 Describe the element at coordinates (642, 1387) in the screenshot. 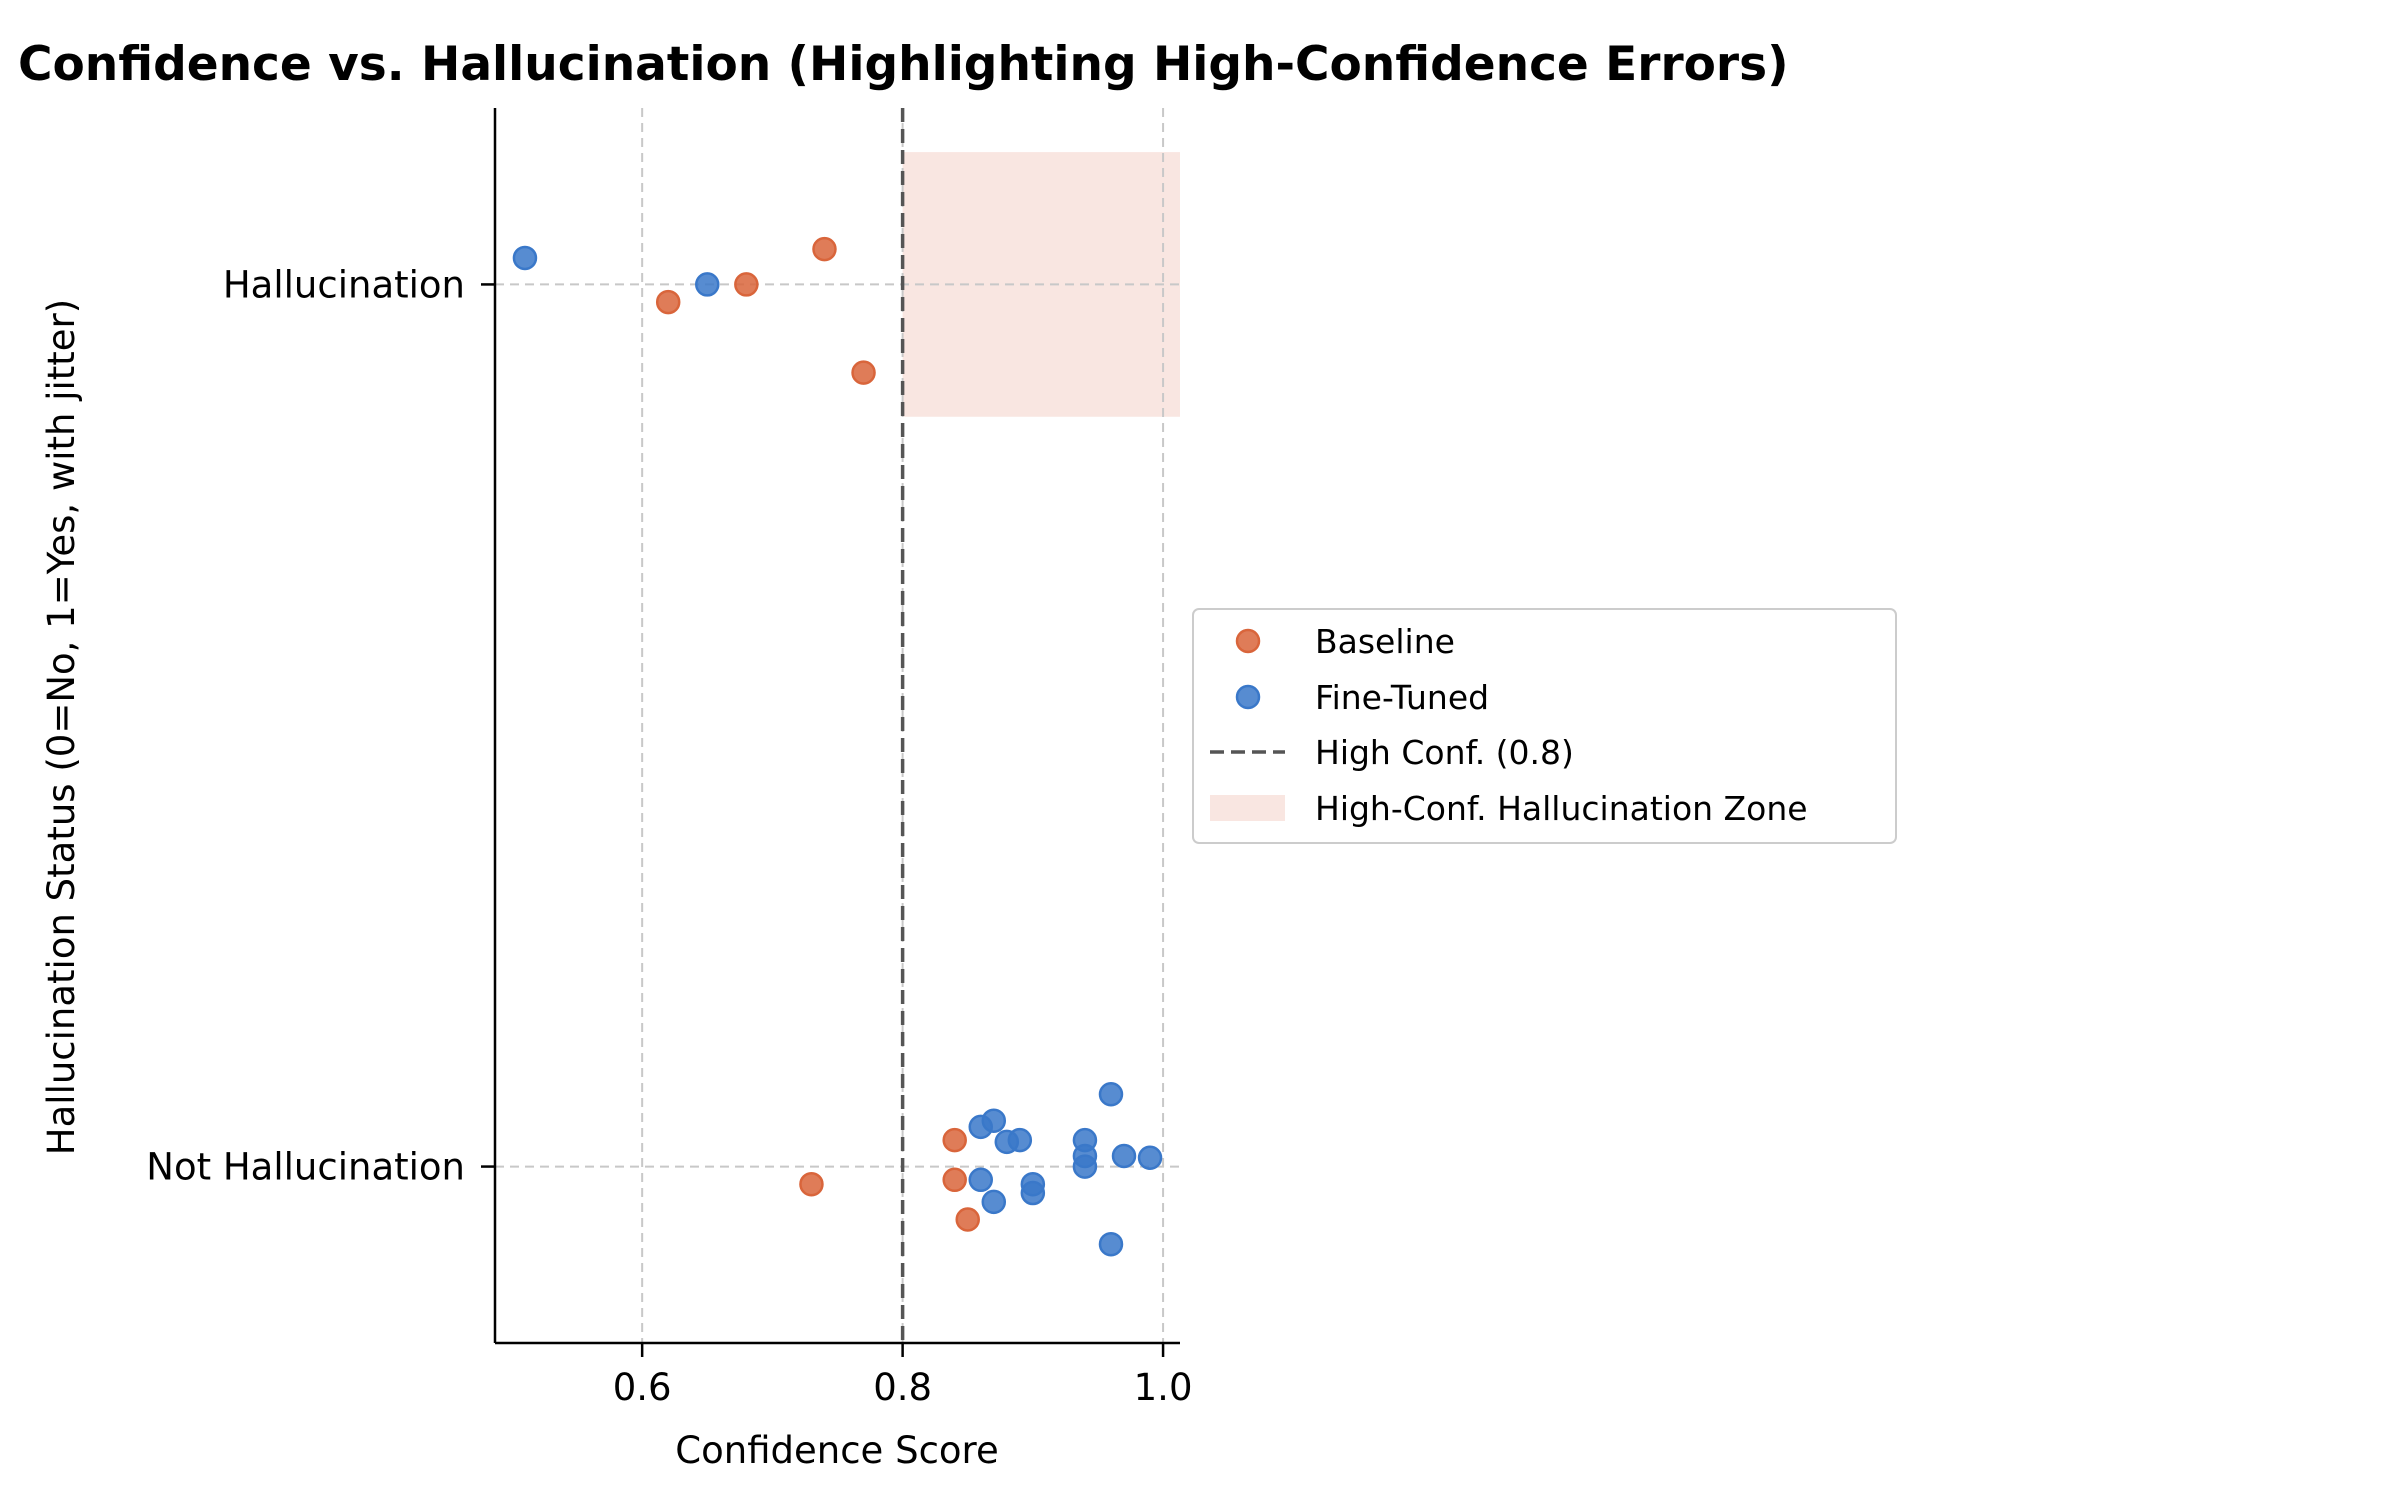

I see `x-tick-label: 0.6` at that location.